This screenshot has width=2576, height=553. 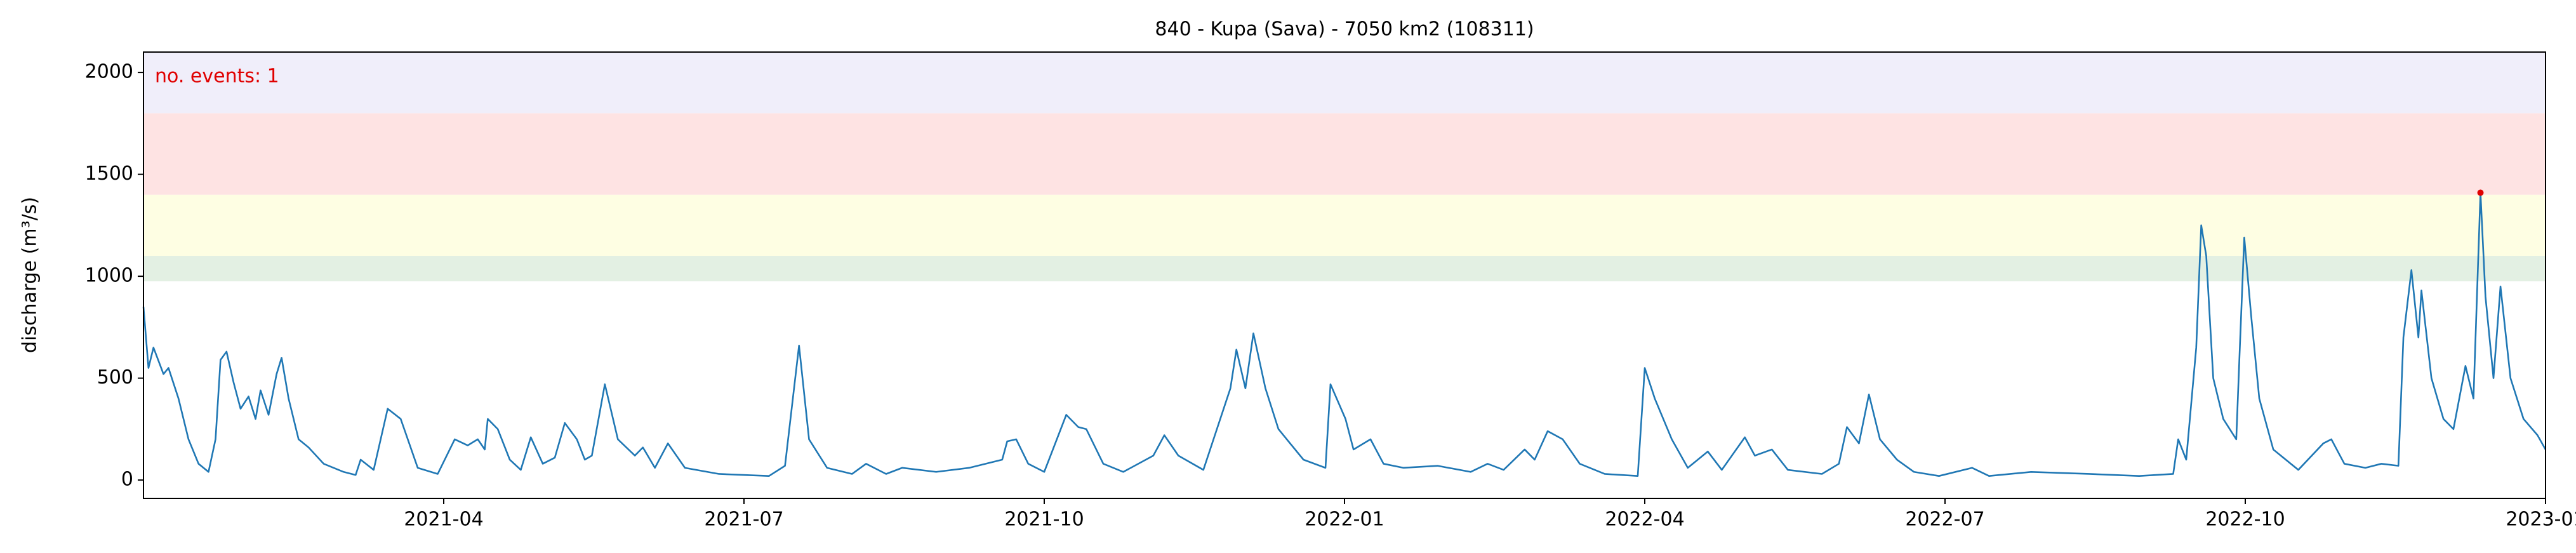 What do you see at coordinates (1644, 520) in the screenshot?
I see `x-tick-label: 2022-04` at bounding box center [1644, 520].